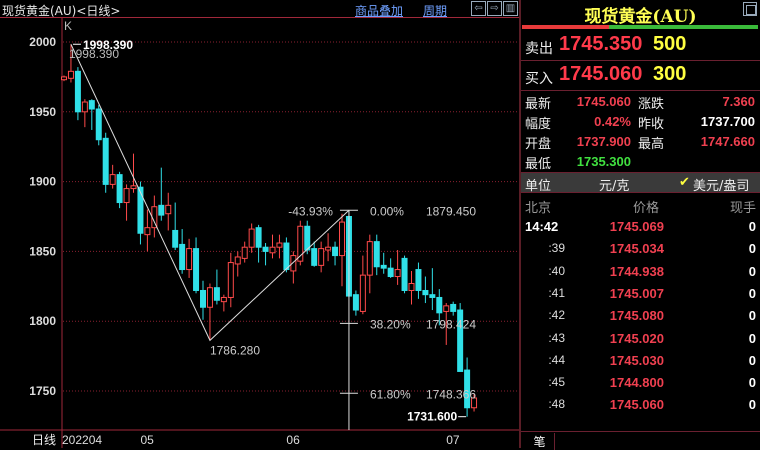 The image size is (760, 450). Describe the element at coordinates (556, 315) in the screenshot. I see `tick-time: :42` at that location.